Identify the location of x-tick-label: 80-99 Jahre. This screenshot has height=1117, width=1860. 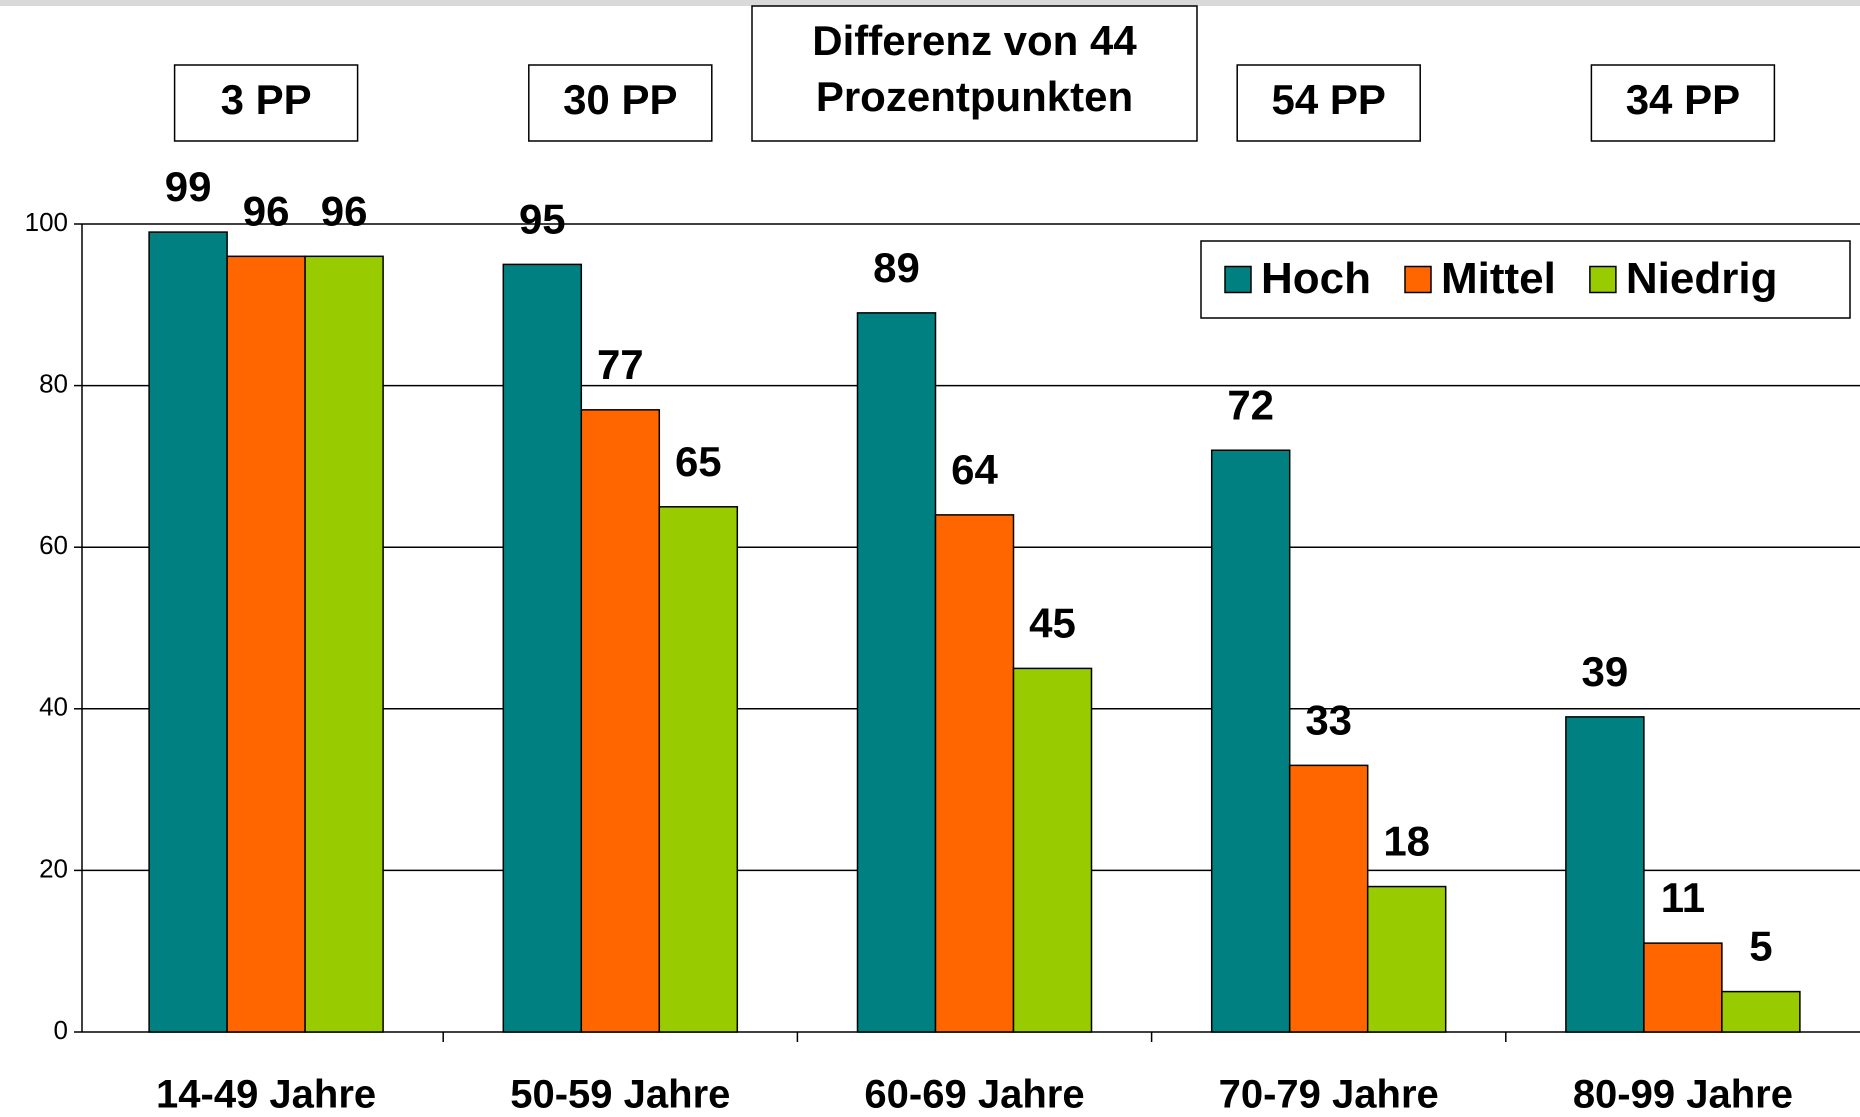
(1683, 1095).